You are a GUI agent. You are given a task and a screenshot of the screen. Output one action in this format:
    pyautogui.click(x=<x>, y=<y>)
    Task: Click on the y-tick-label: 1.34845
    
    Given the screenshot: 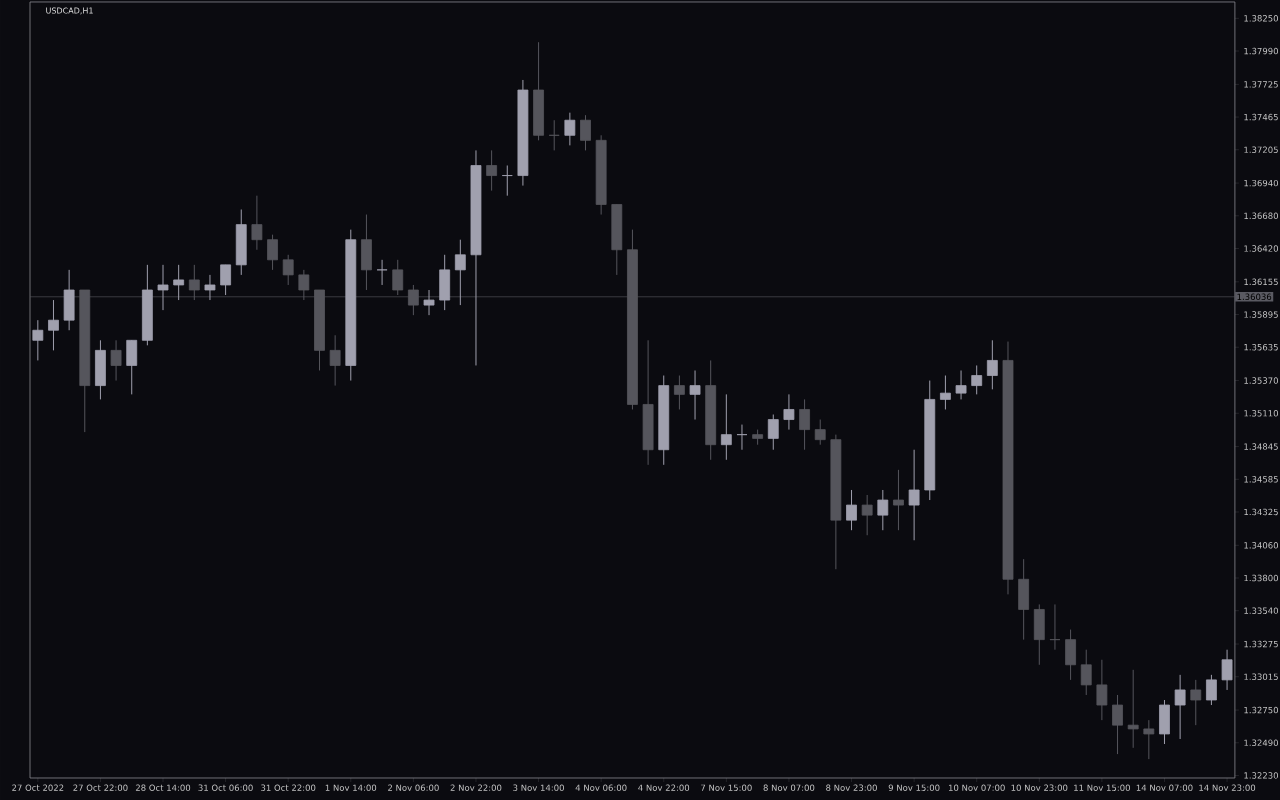 What is the action you would take?
    pyautogui.click(x=1261, y=446)
    